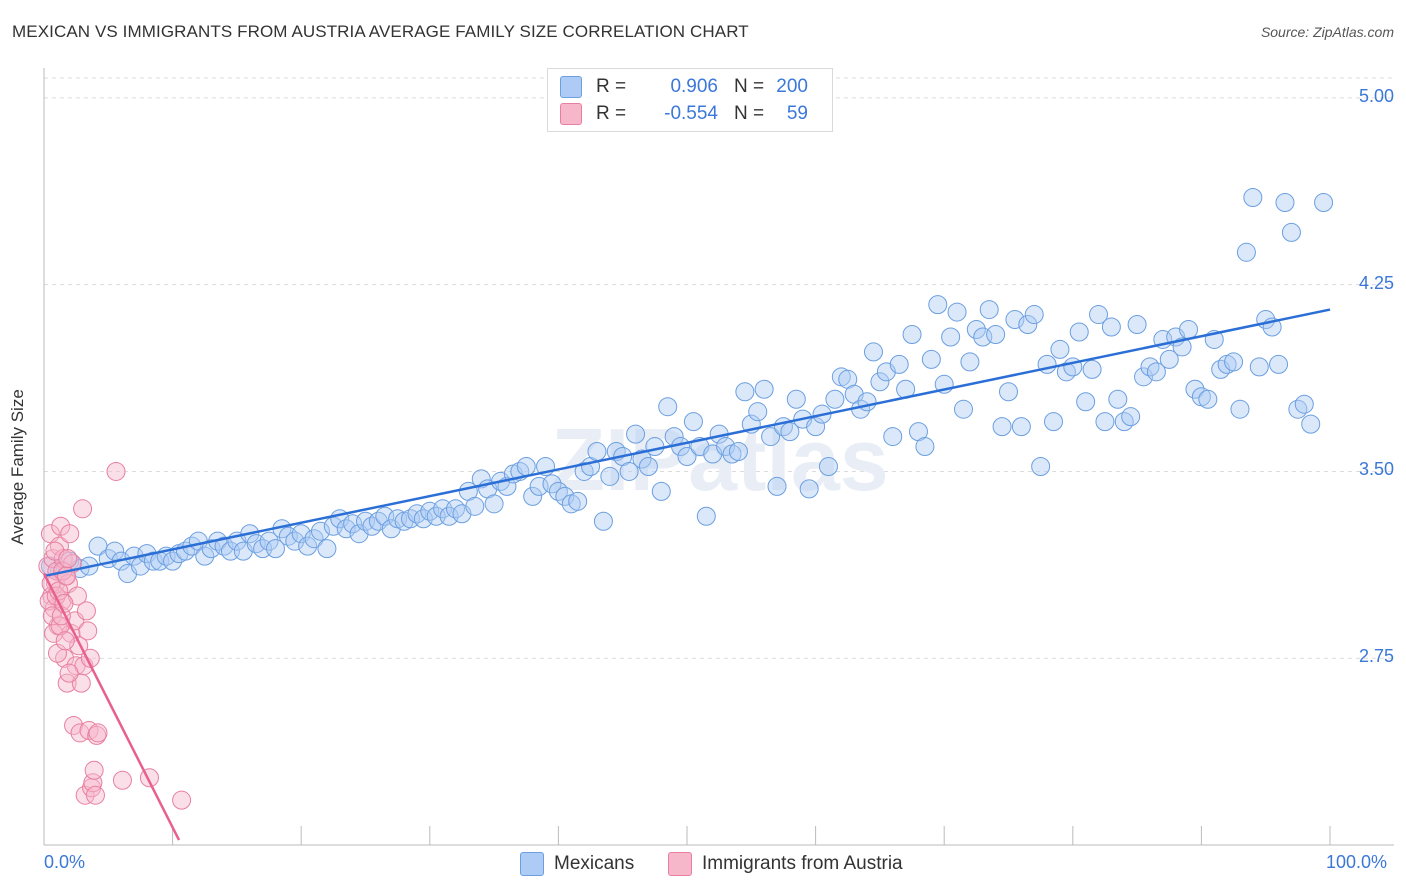 This screenshot has height=892, width=1406. I want to click on series-immigrants-from-austria, so click(115, 635).